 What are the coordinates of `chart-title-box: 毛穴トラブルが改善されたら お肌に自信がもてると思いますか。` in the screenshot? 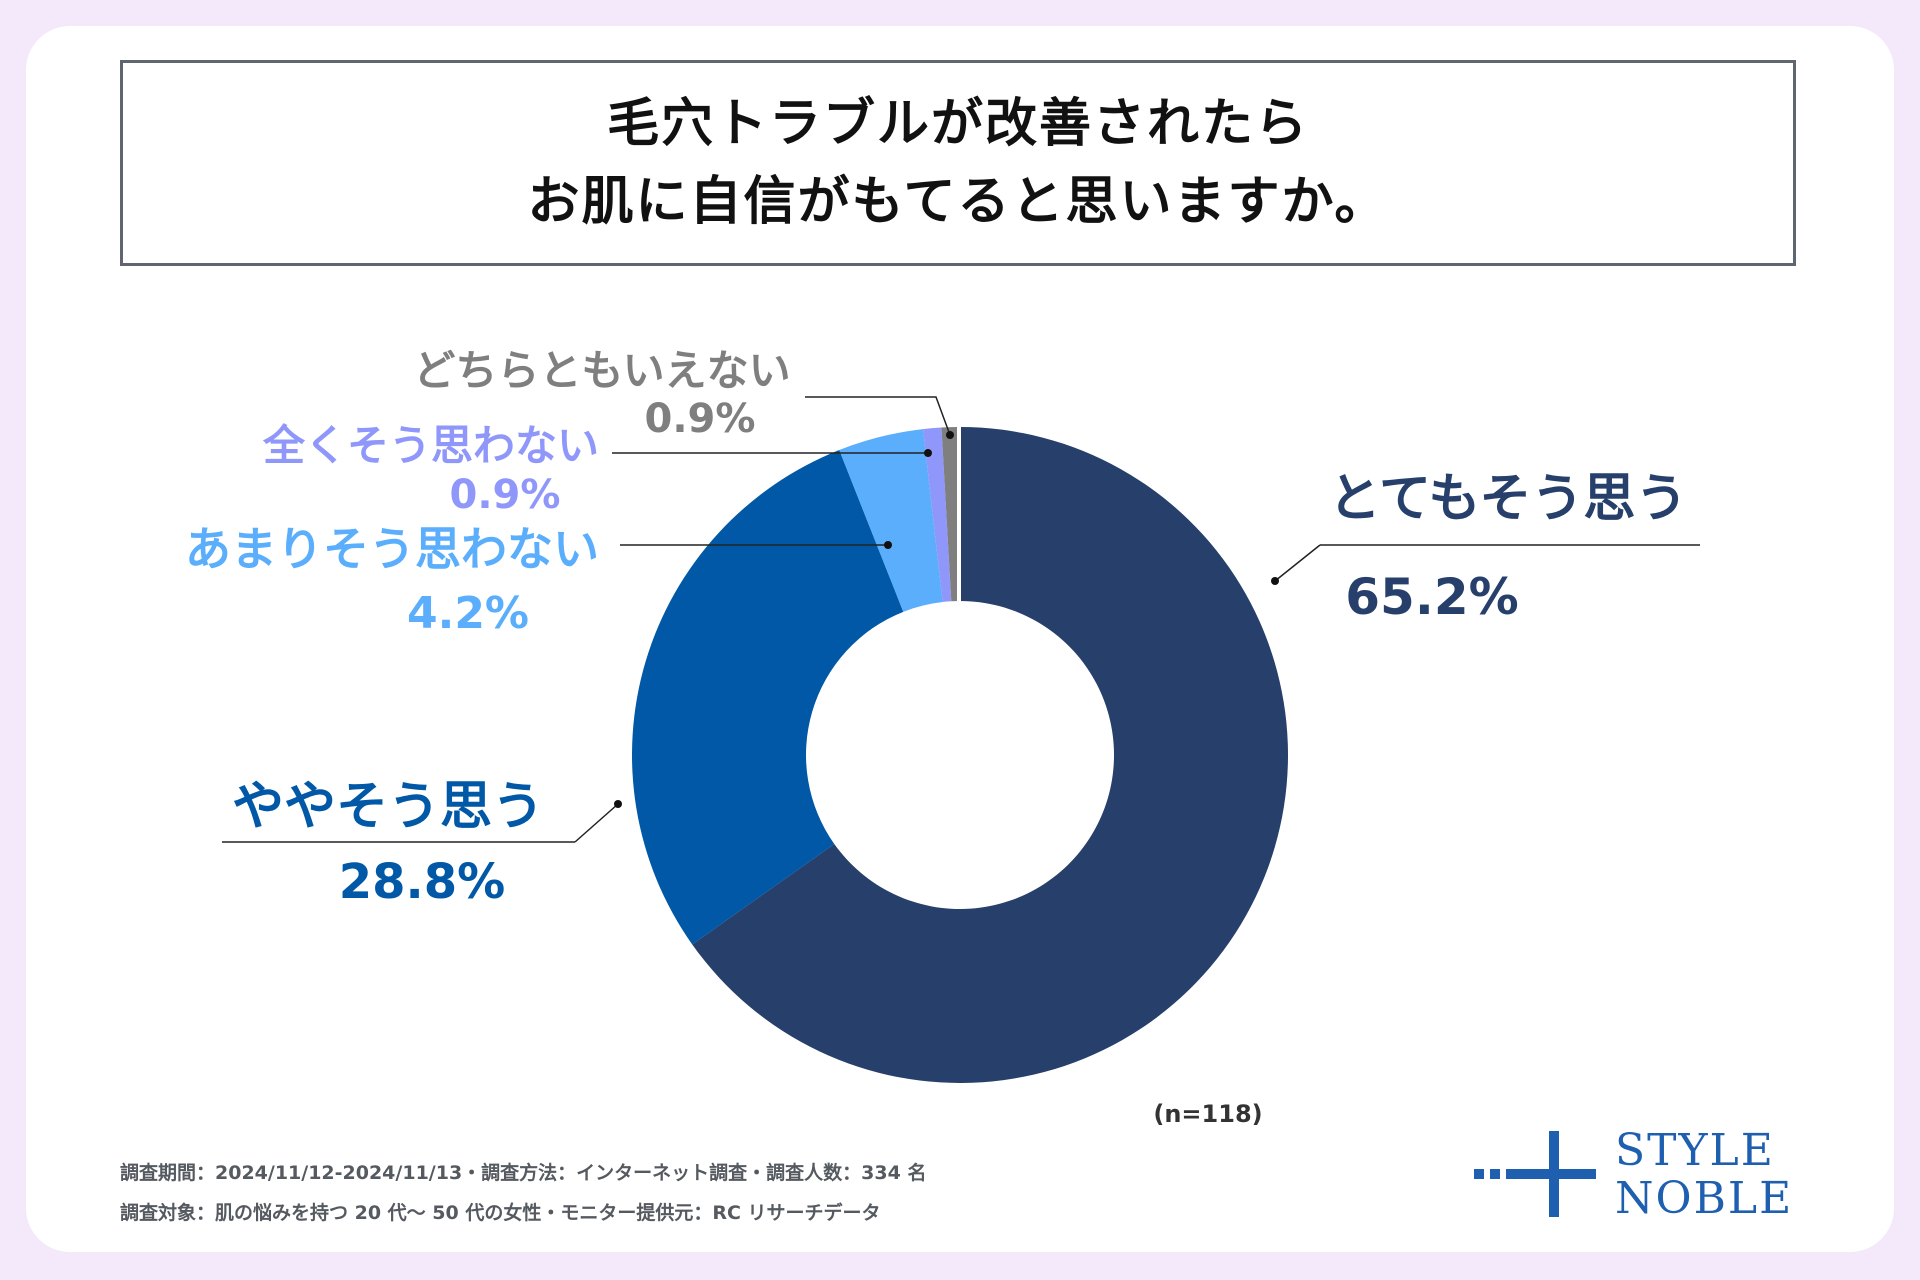 It's located at (958, 163).